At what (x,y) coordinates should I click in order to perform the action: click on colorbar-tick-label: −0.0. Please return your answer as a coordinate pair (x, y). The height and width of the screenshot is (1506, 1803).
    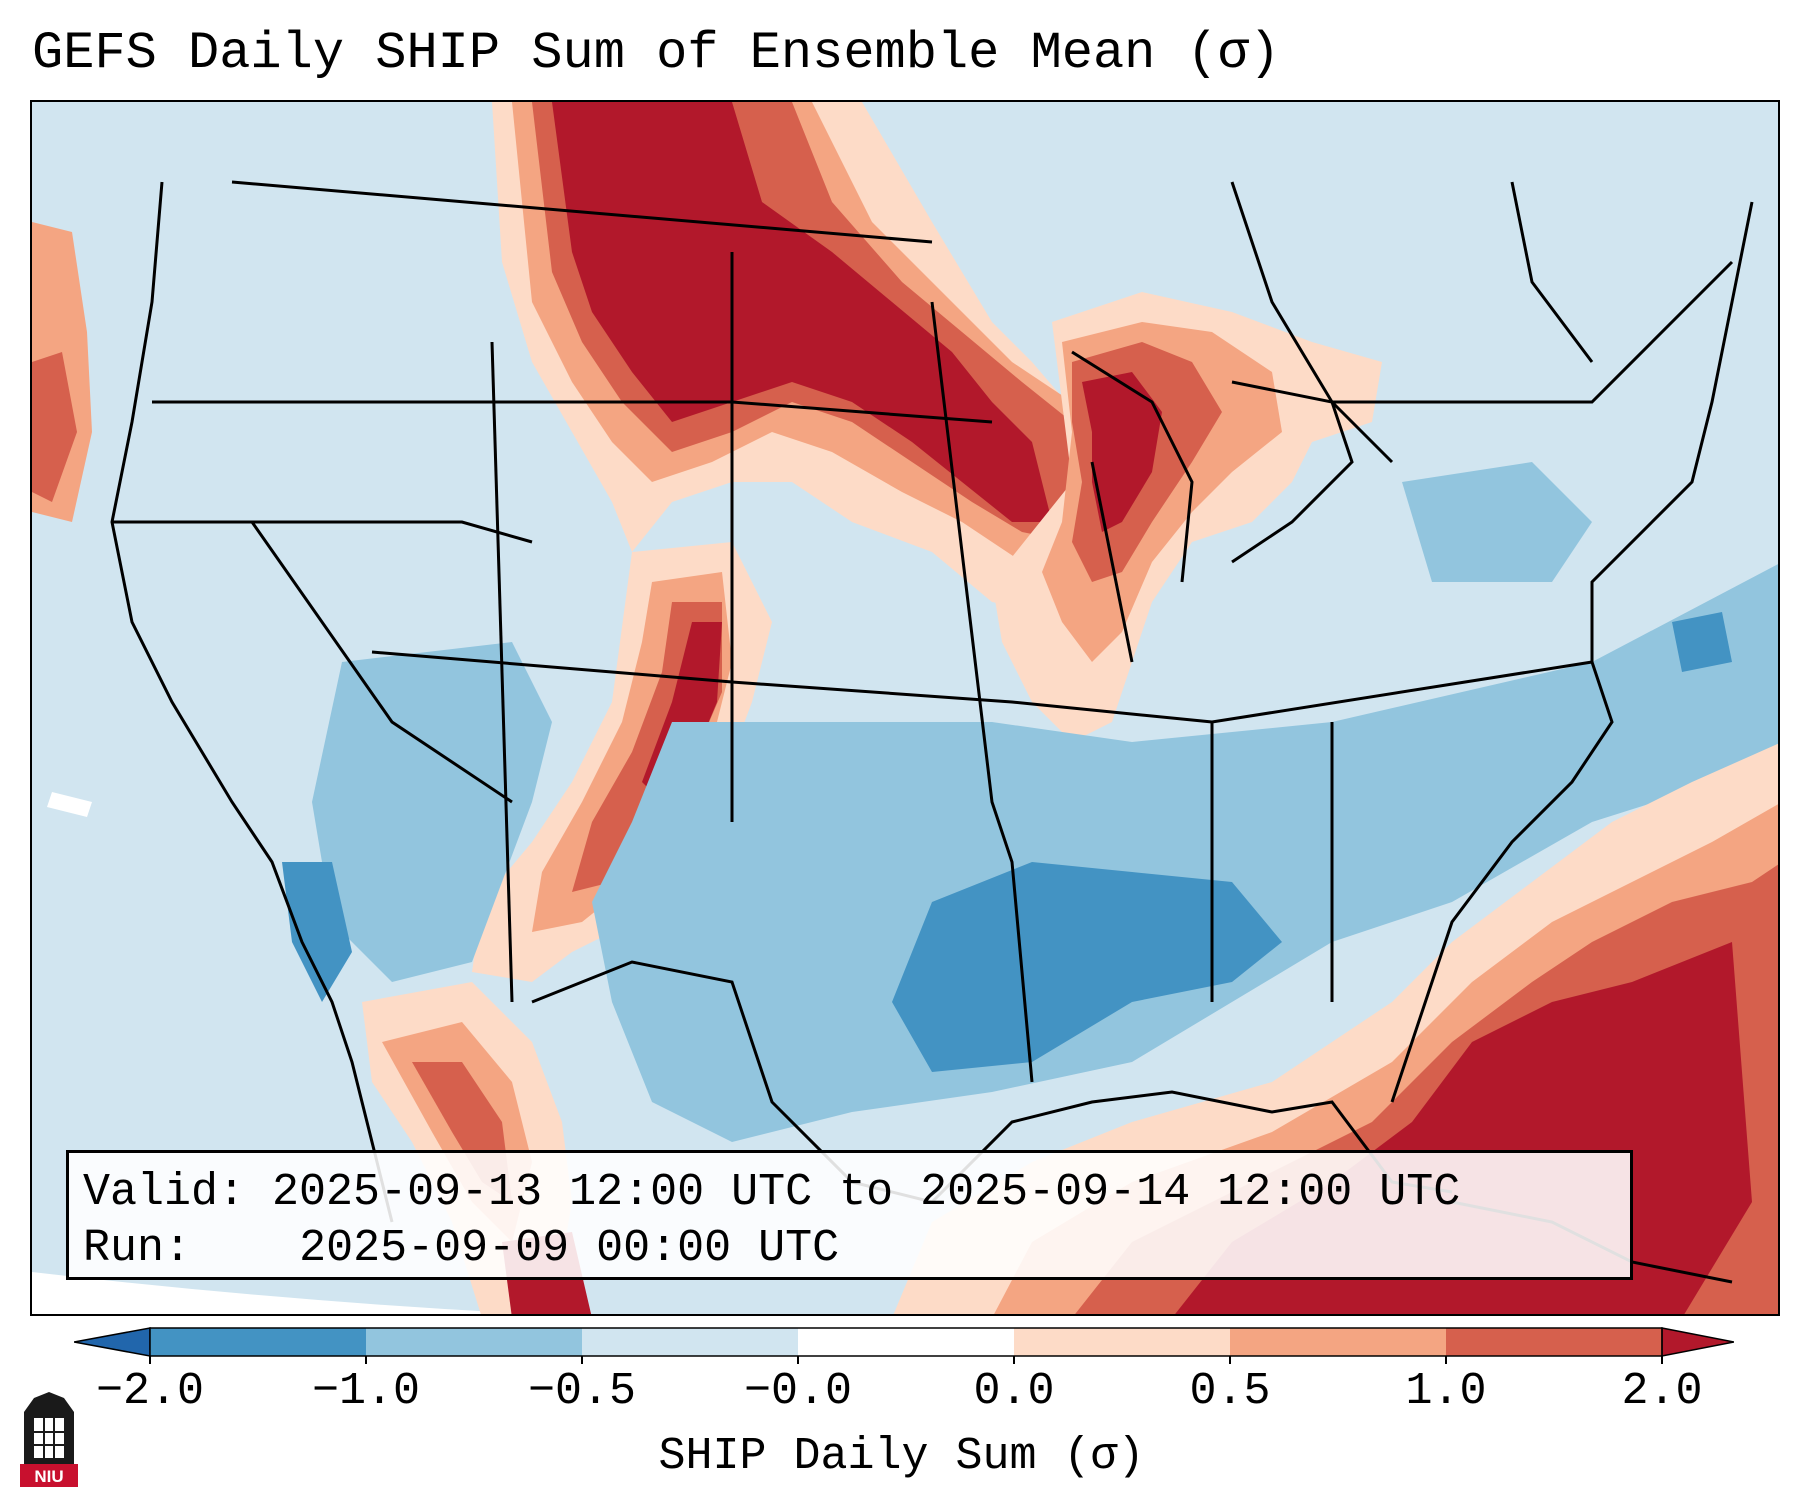
    Looking at the image, I should click on (798, 1391).